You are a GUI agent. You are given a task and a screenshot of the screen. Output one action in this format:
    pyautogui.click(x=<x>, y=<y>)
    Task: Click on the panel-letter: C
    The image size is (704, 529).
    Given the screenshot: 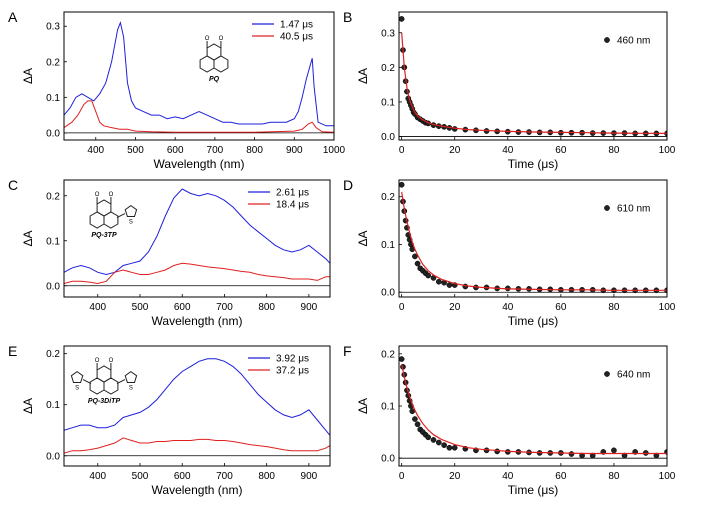 What is the action you would take?
    pyautogui.click(x=13, y=185)
    